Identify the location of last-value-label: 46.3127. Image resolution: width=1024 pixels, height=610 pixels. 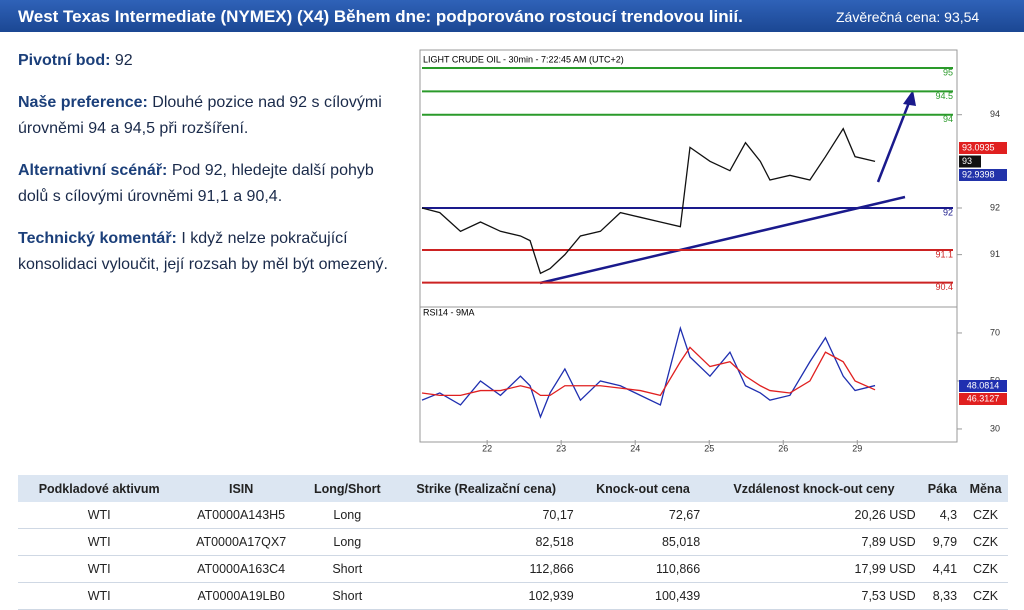
(983, 398).